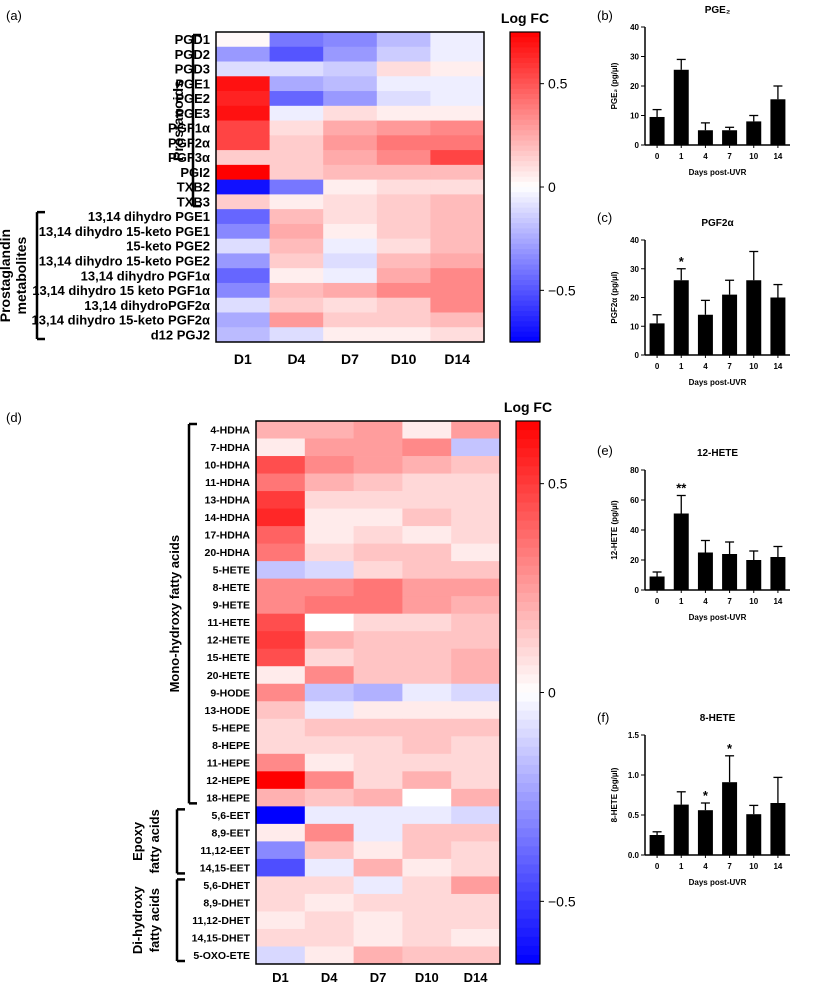 The image size is (821, 986). Describe the element at coordinates (562, 290) in the screenshot. I see `heatmap-a-colorbar-tick-label: −0.5` at that location.